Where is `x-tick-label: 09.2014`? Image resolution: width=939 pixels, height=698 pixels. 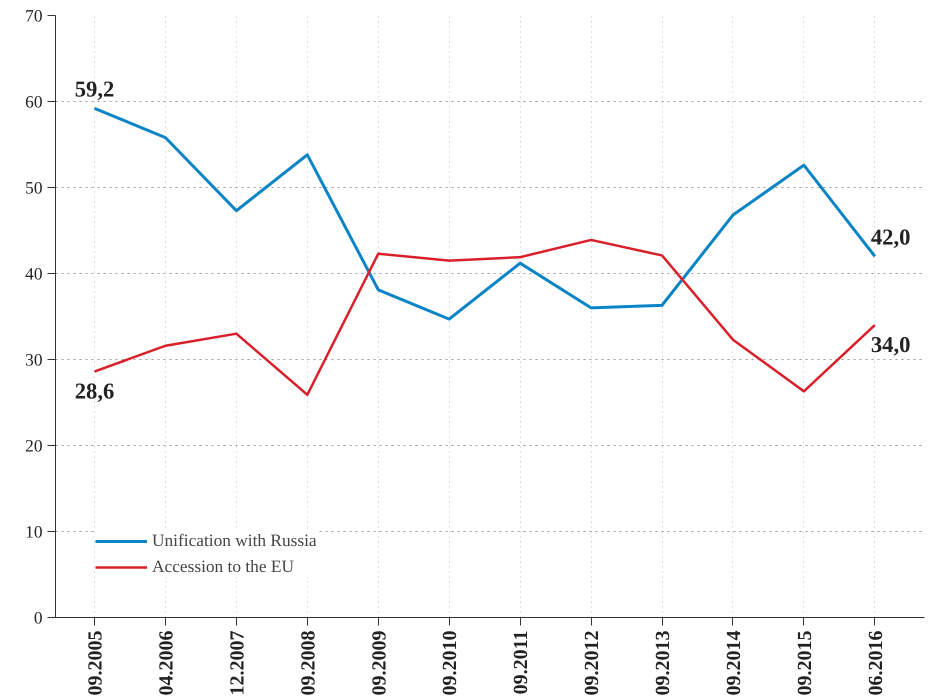
x-tick-label: 09.2014 is located at coordinates (733, 663).